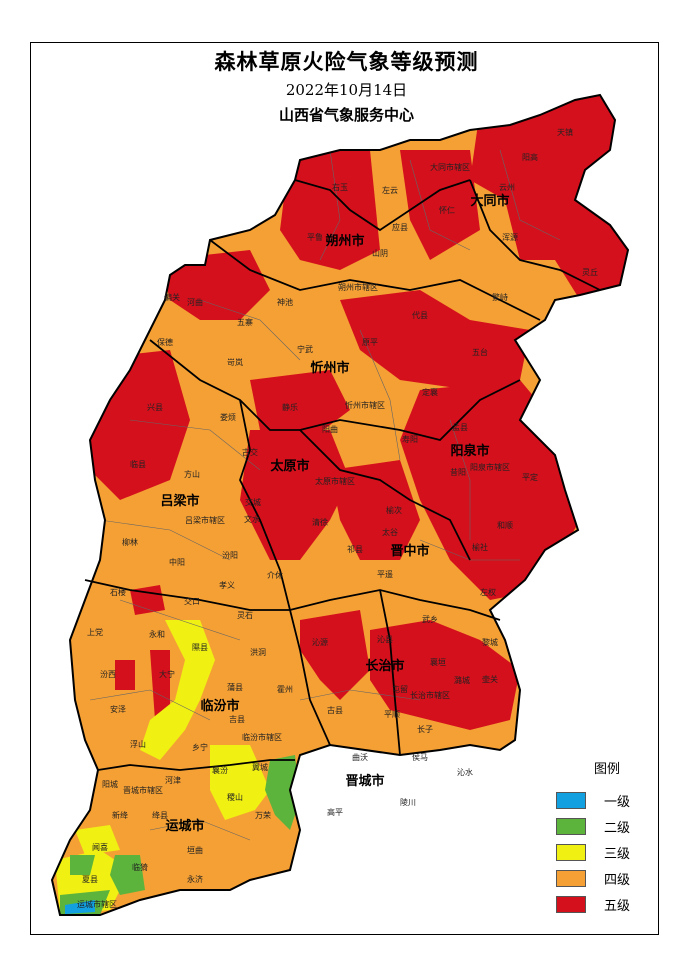  Describe the element at coordinates (157, 634) in the screenshot. I see `county-label: 永和` at that location.